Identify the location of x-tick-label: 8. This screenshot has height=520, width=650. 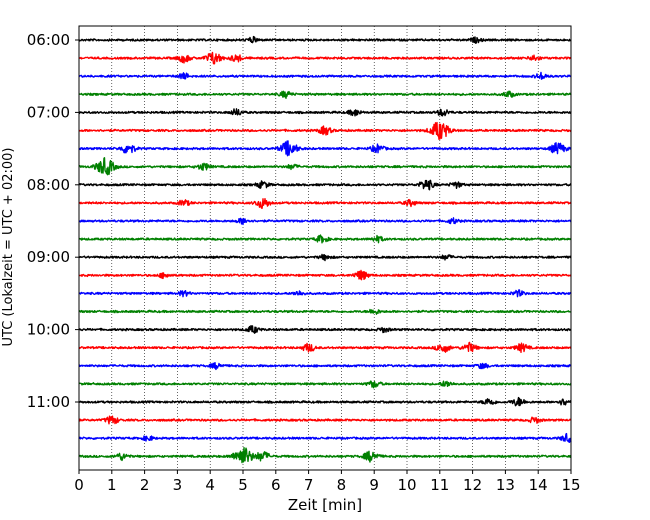
(342, 485).